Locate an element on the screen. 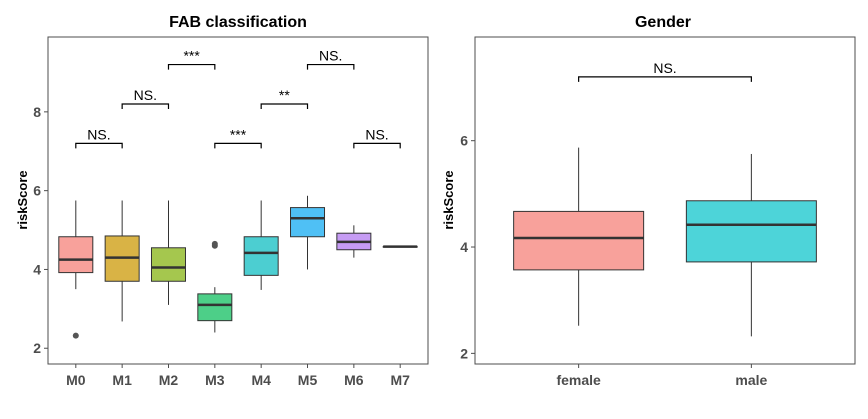 The height and width of the screenshot is (419, 868). fab-x-tick-label: M6 is located at coordinates (354, 380).